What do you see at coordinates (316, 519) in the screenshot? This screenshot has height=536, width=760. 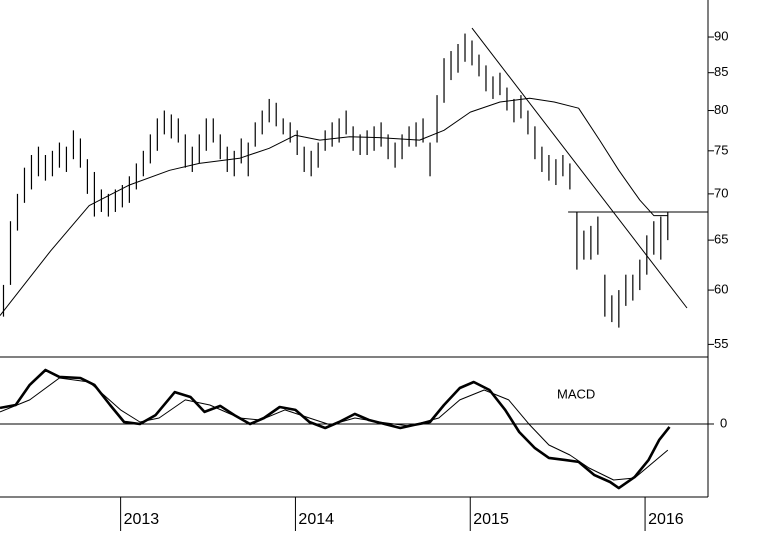 I see `x-tick-label: 2014` at bounding box center [316, 519].